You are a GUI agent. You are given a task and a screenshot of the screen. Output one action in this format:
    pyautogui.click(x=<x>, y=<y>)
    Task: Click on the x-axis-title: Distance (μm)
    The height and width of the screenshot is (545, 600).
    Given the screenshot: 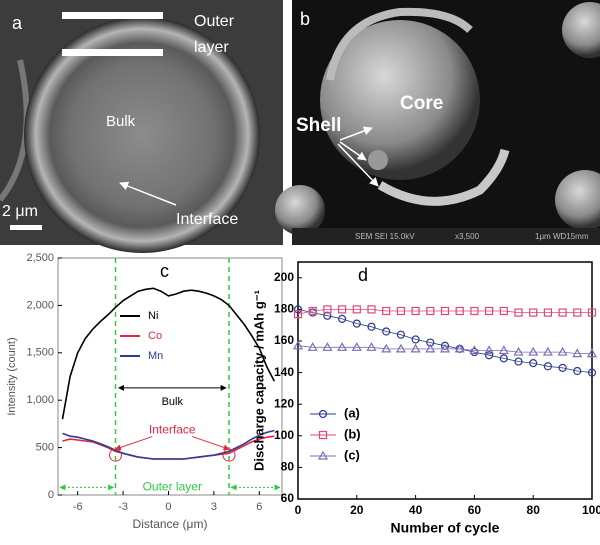 What is the action you would take?
    pyautogui.click(x=170, y=524)
    